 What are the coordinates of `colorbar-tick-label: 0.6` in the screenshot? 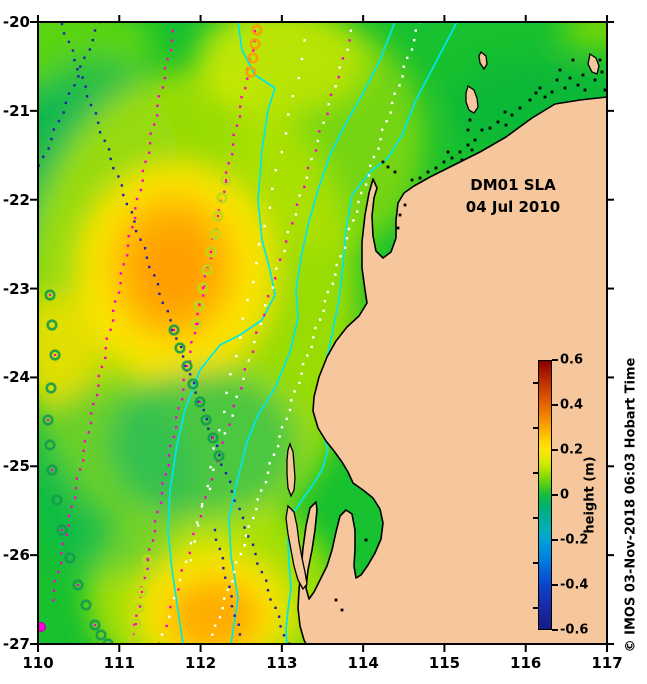 It's located at (572, 360).